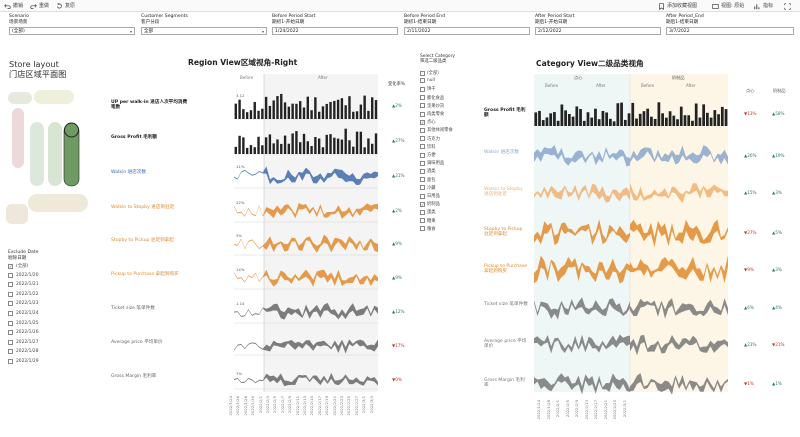  I want to click on after-start-input: 2/12/2022, so click(598, 31).